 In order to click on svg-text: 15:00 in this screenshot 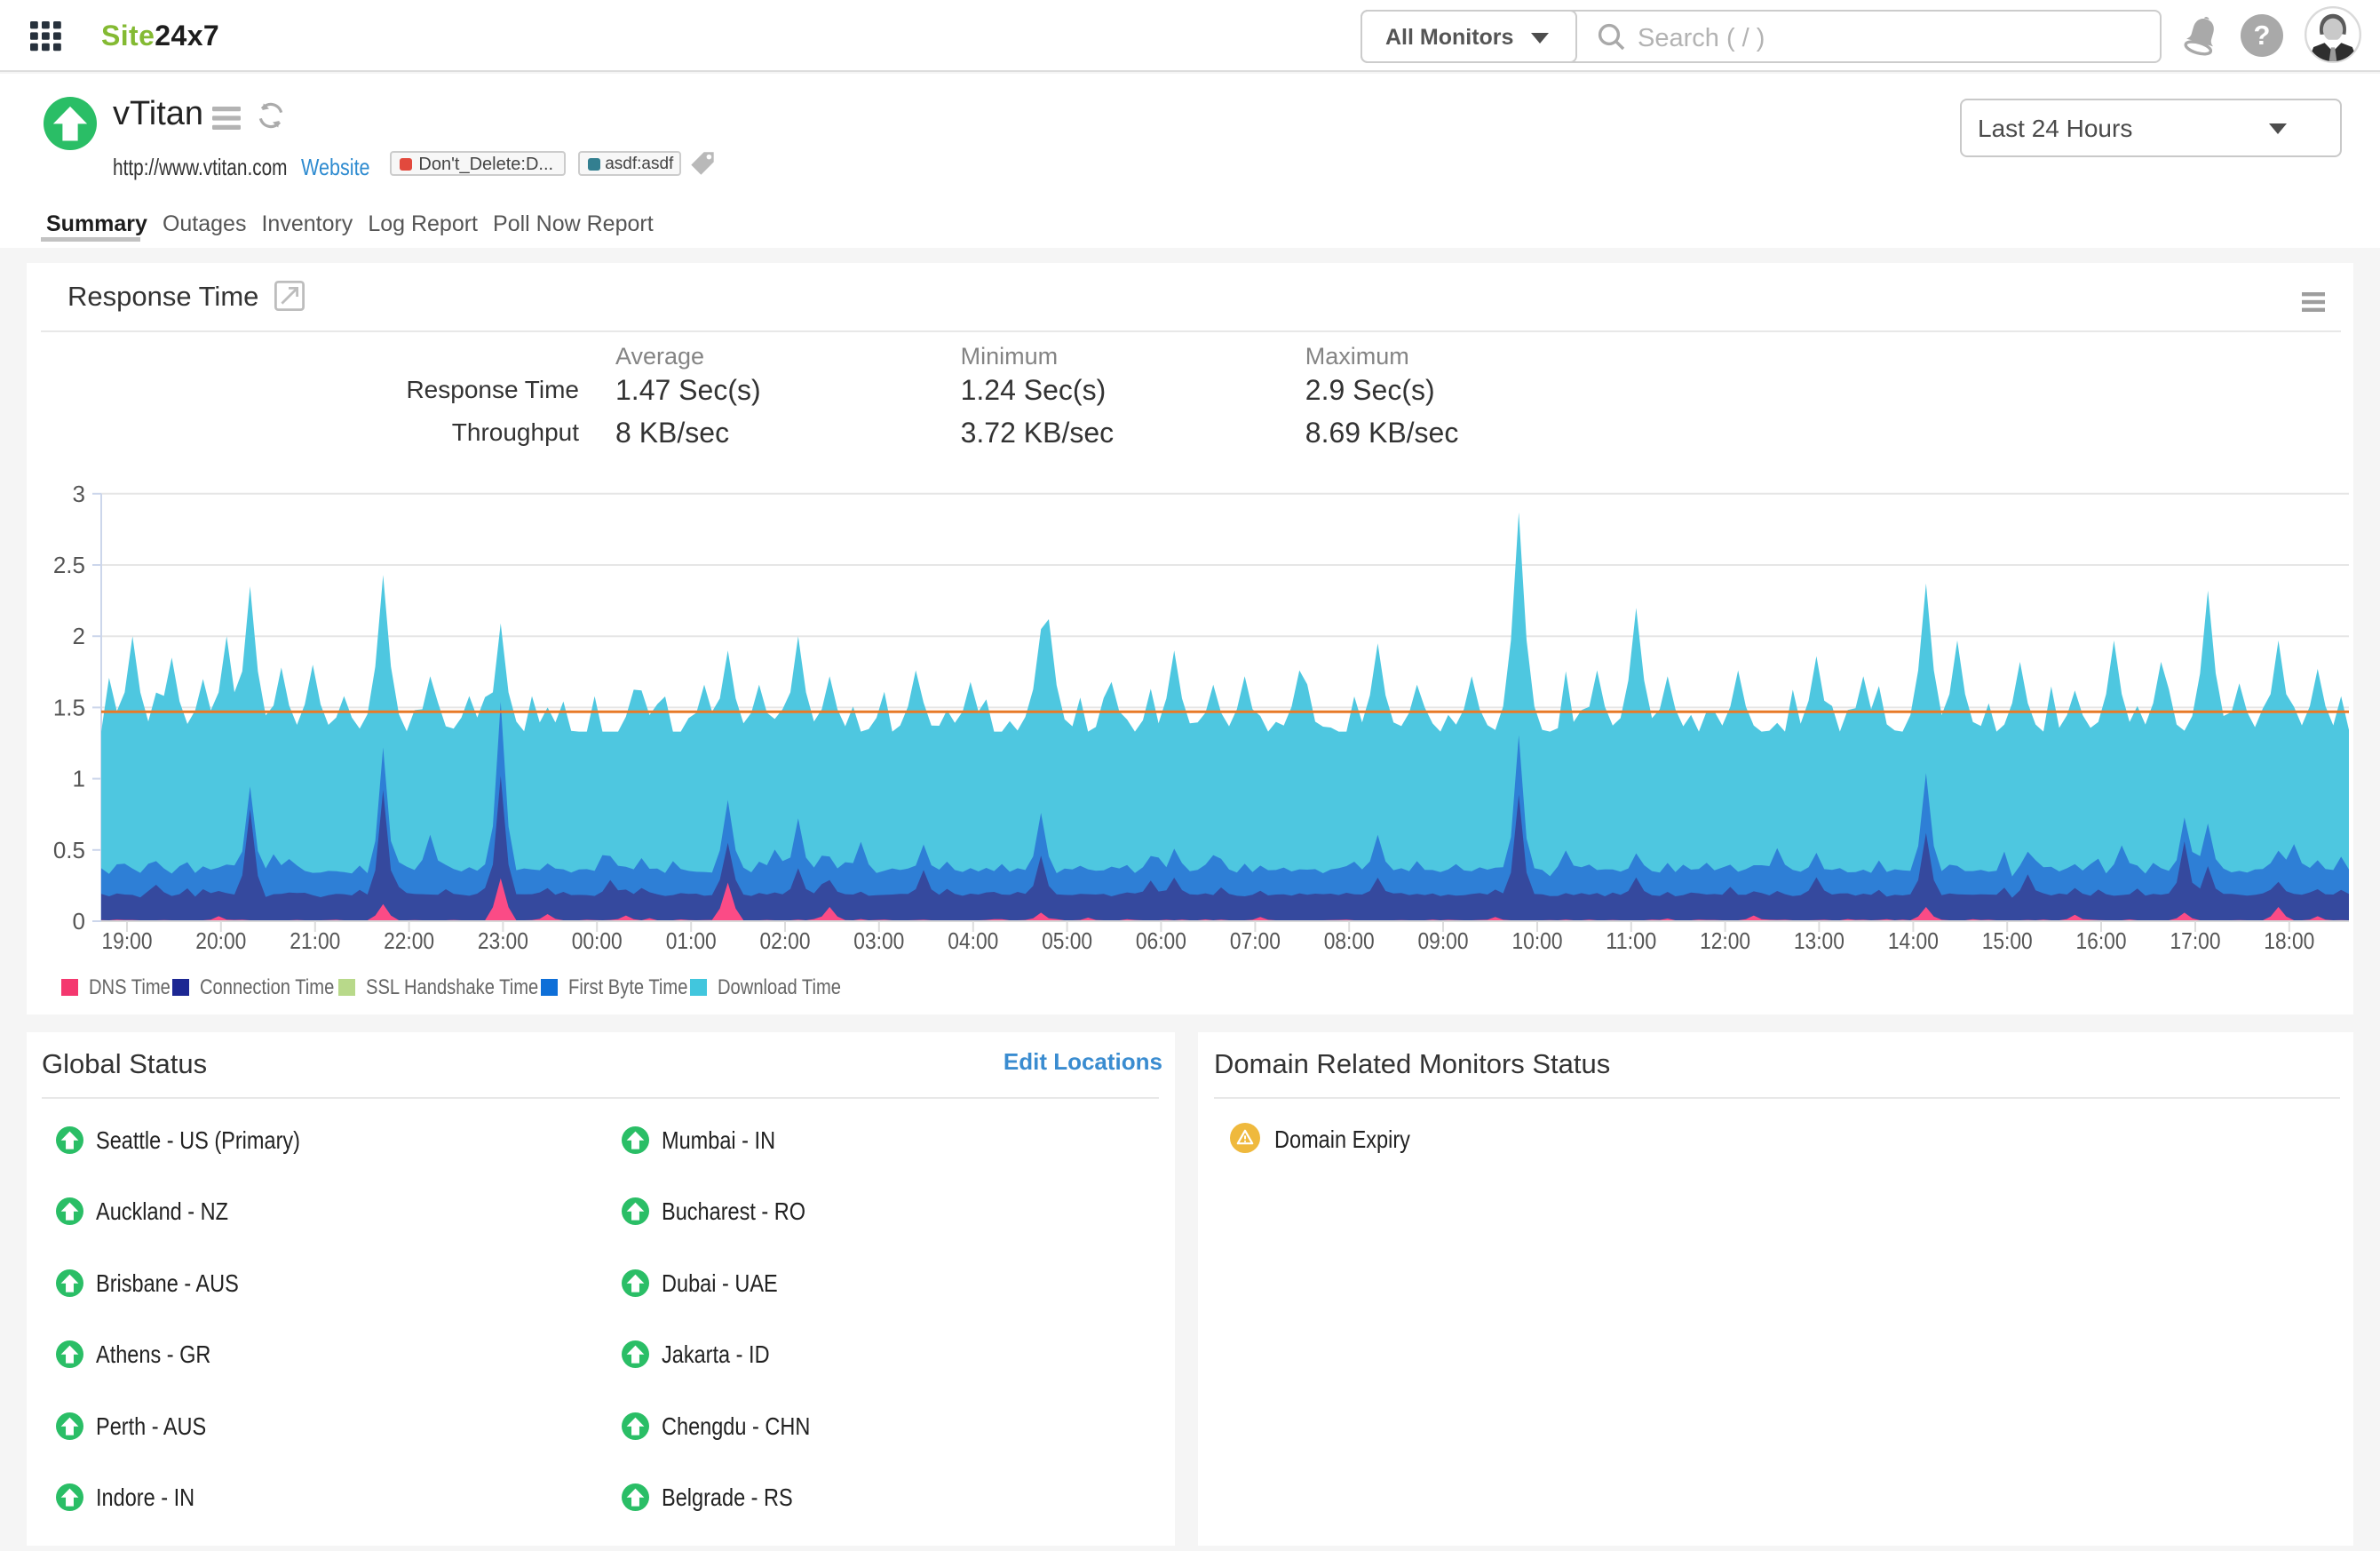, I will do `click(2007, 940)`.